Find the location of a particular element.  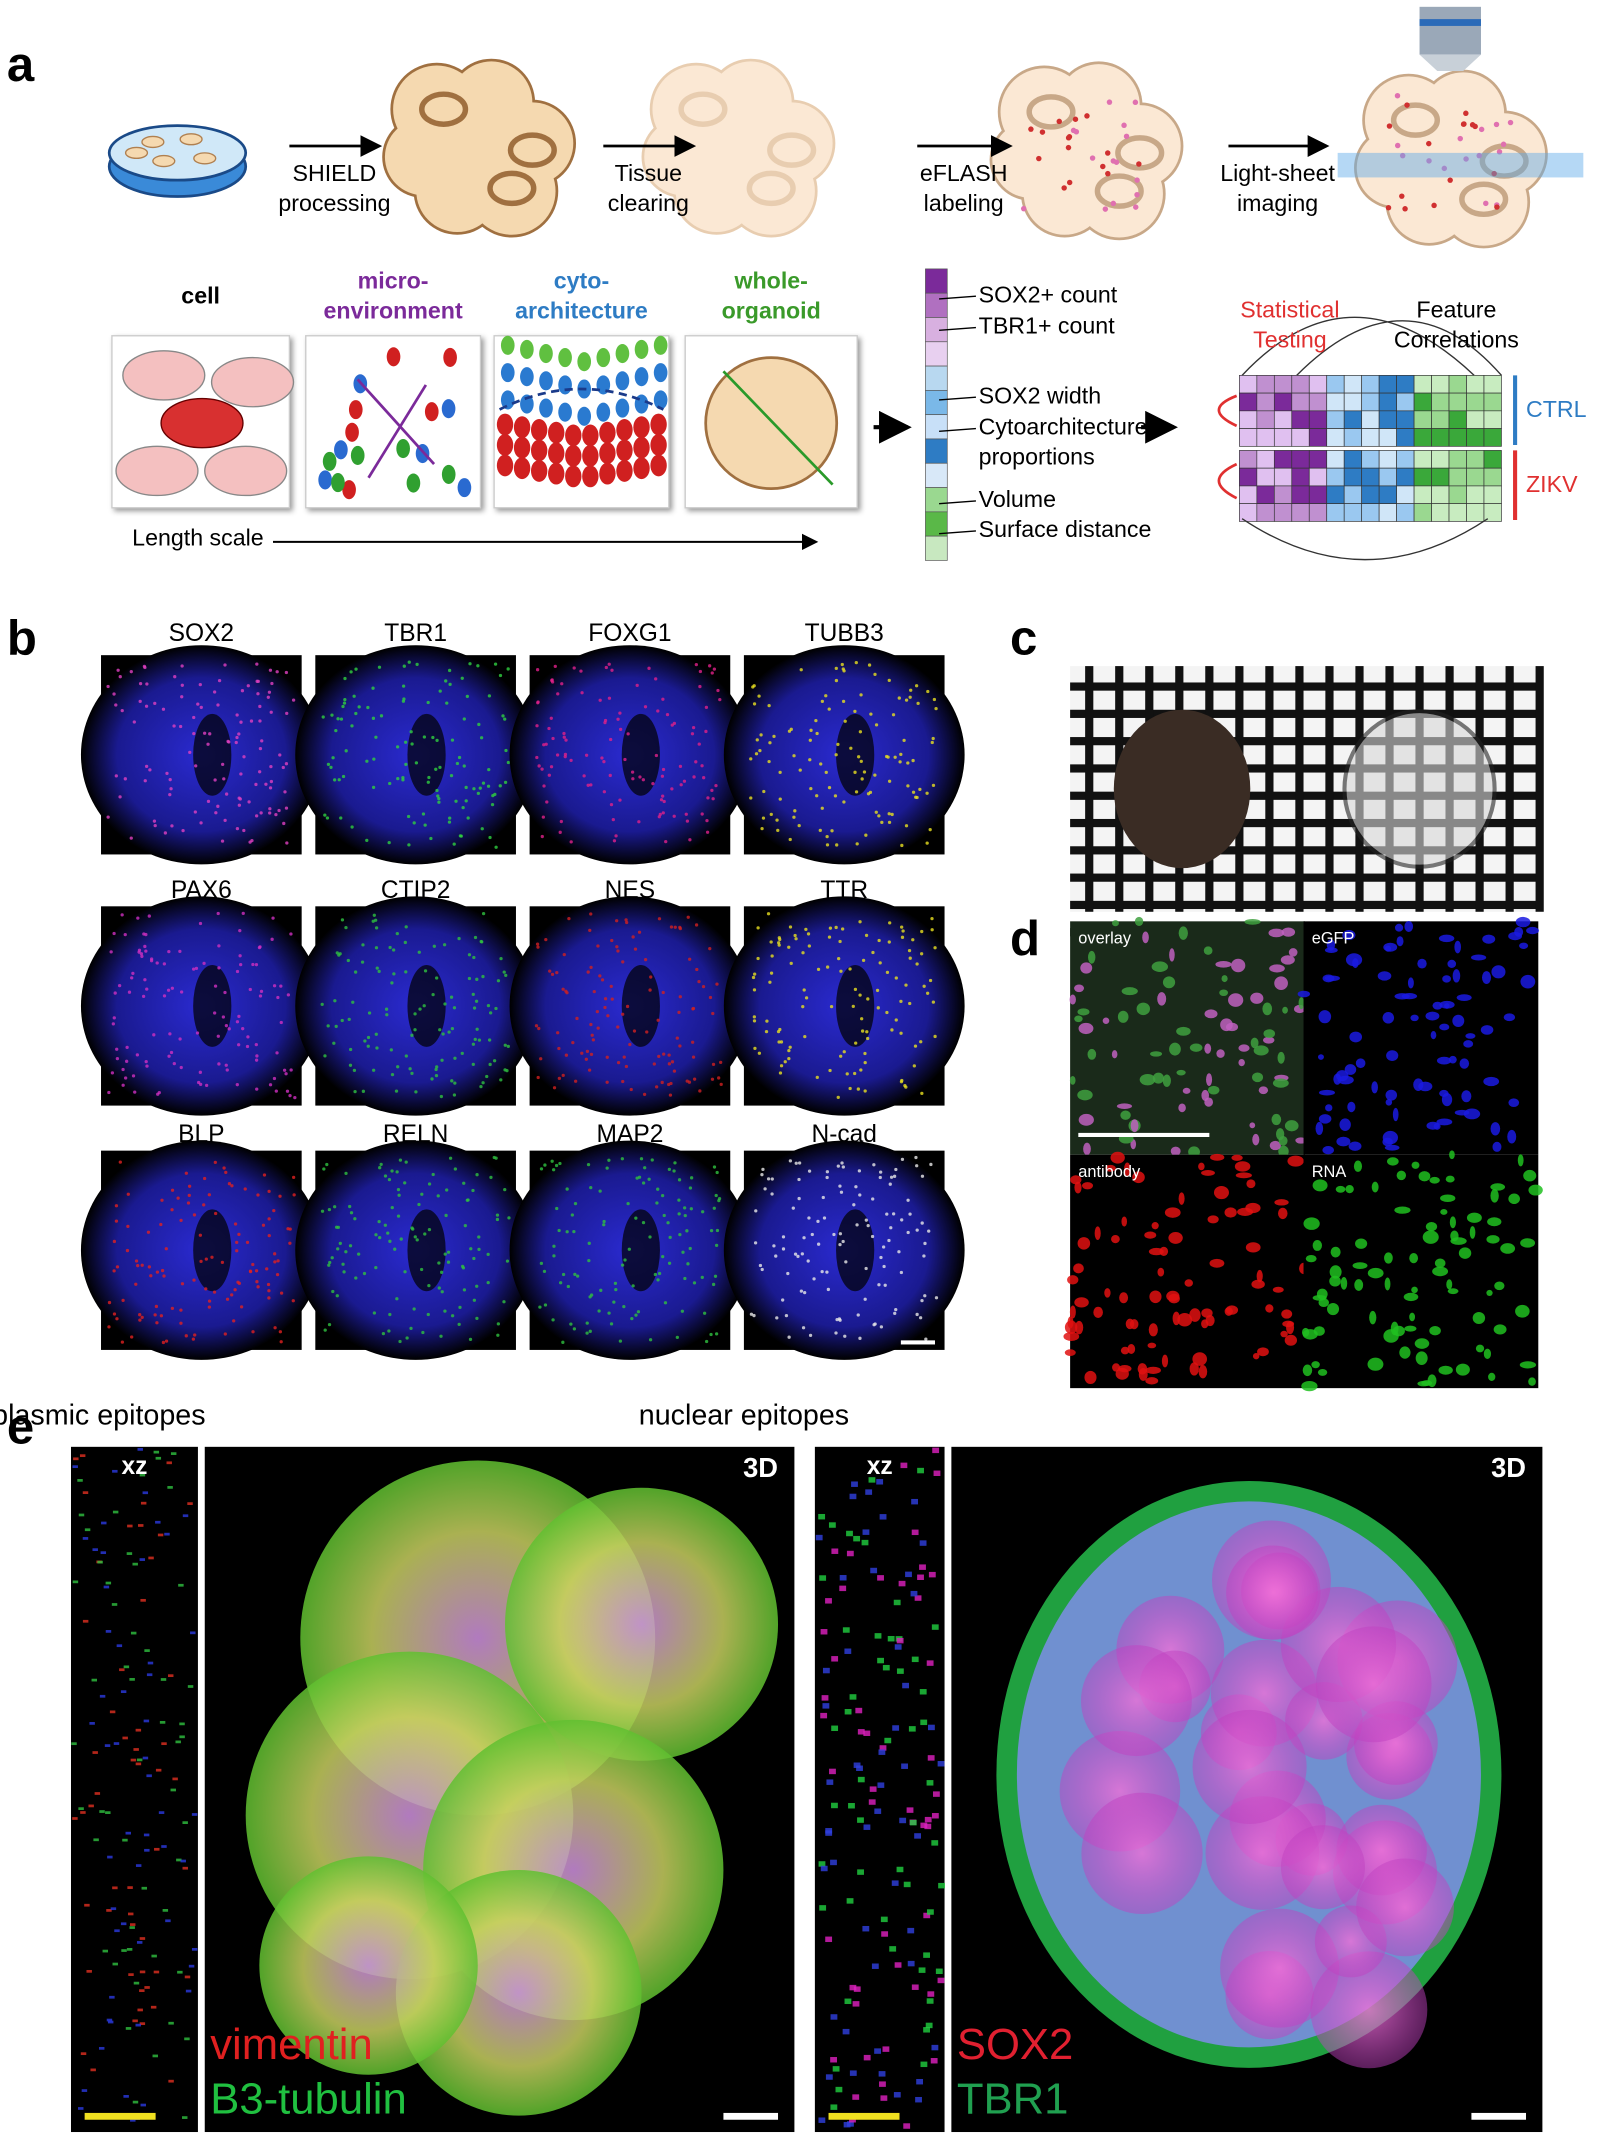

label: Correlations is located at coordinates (1456, 339).